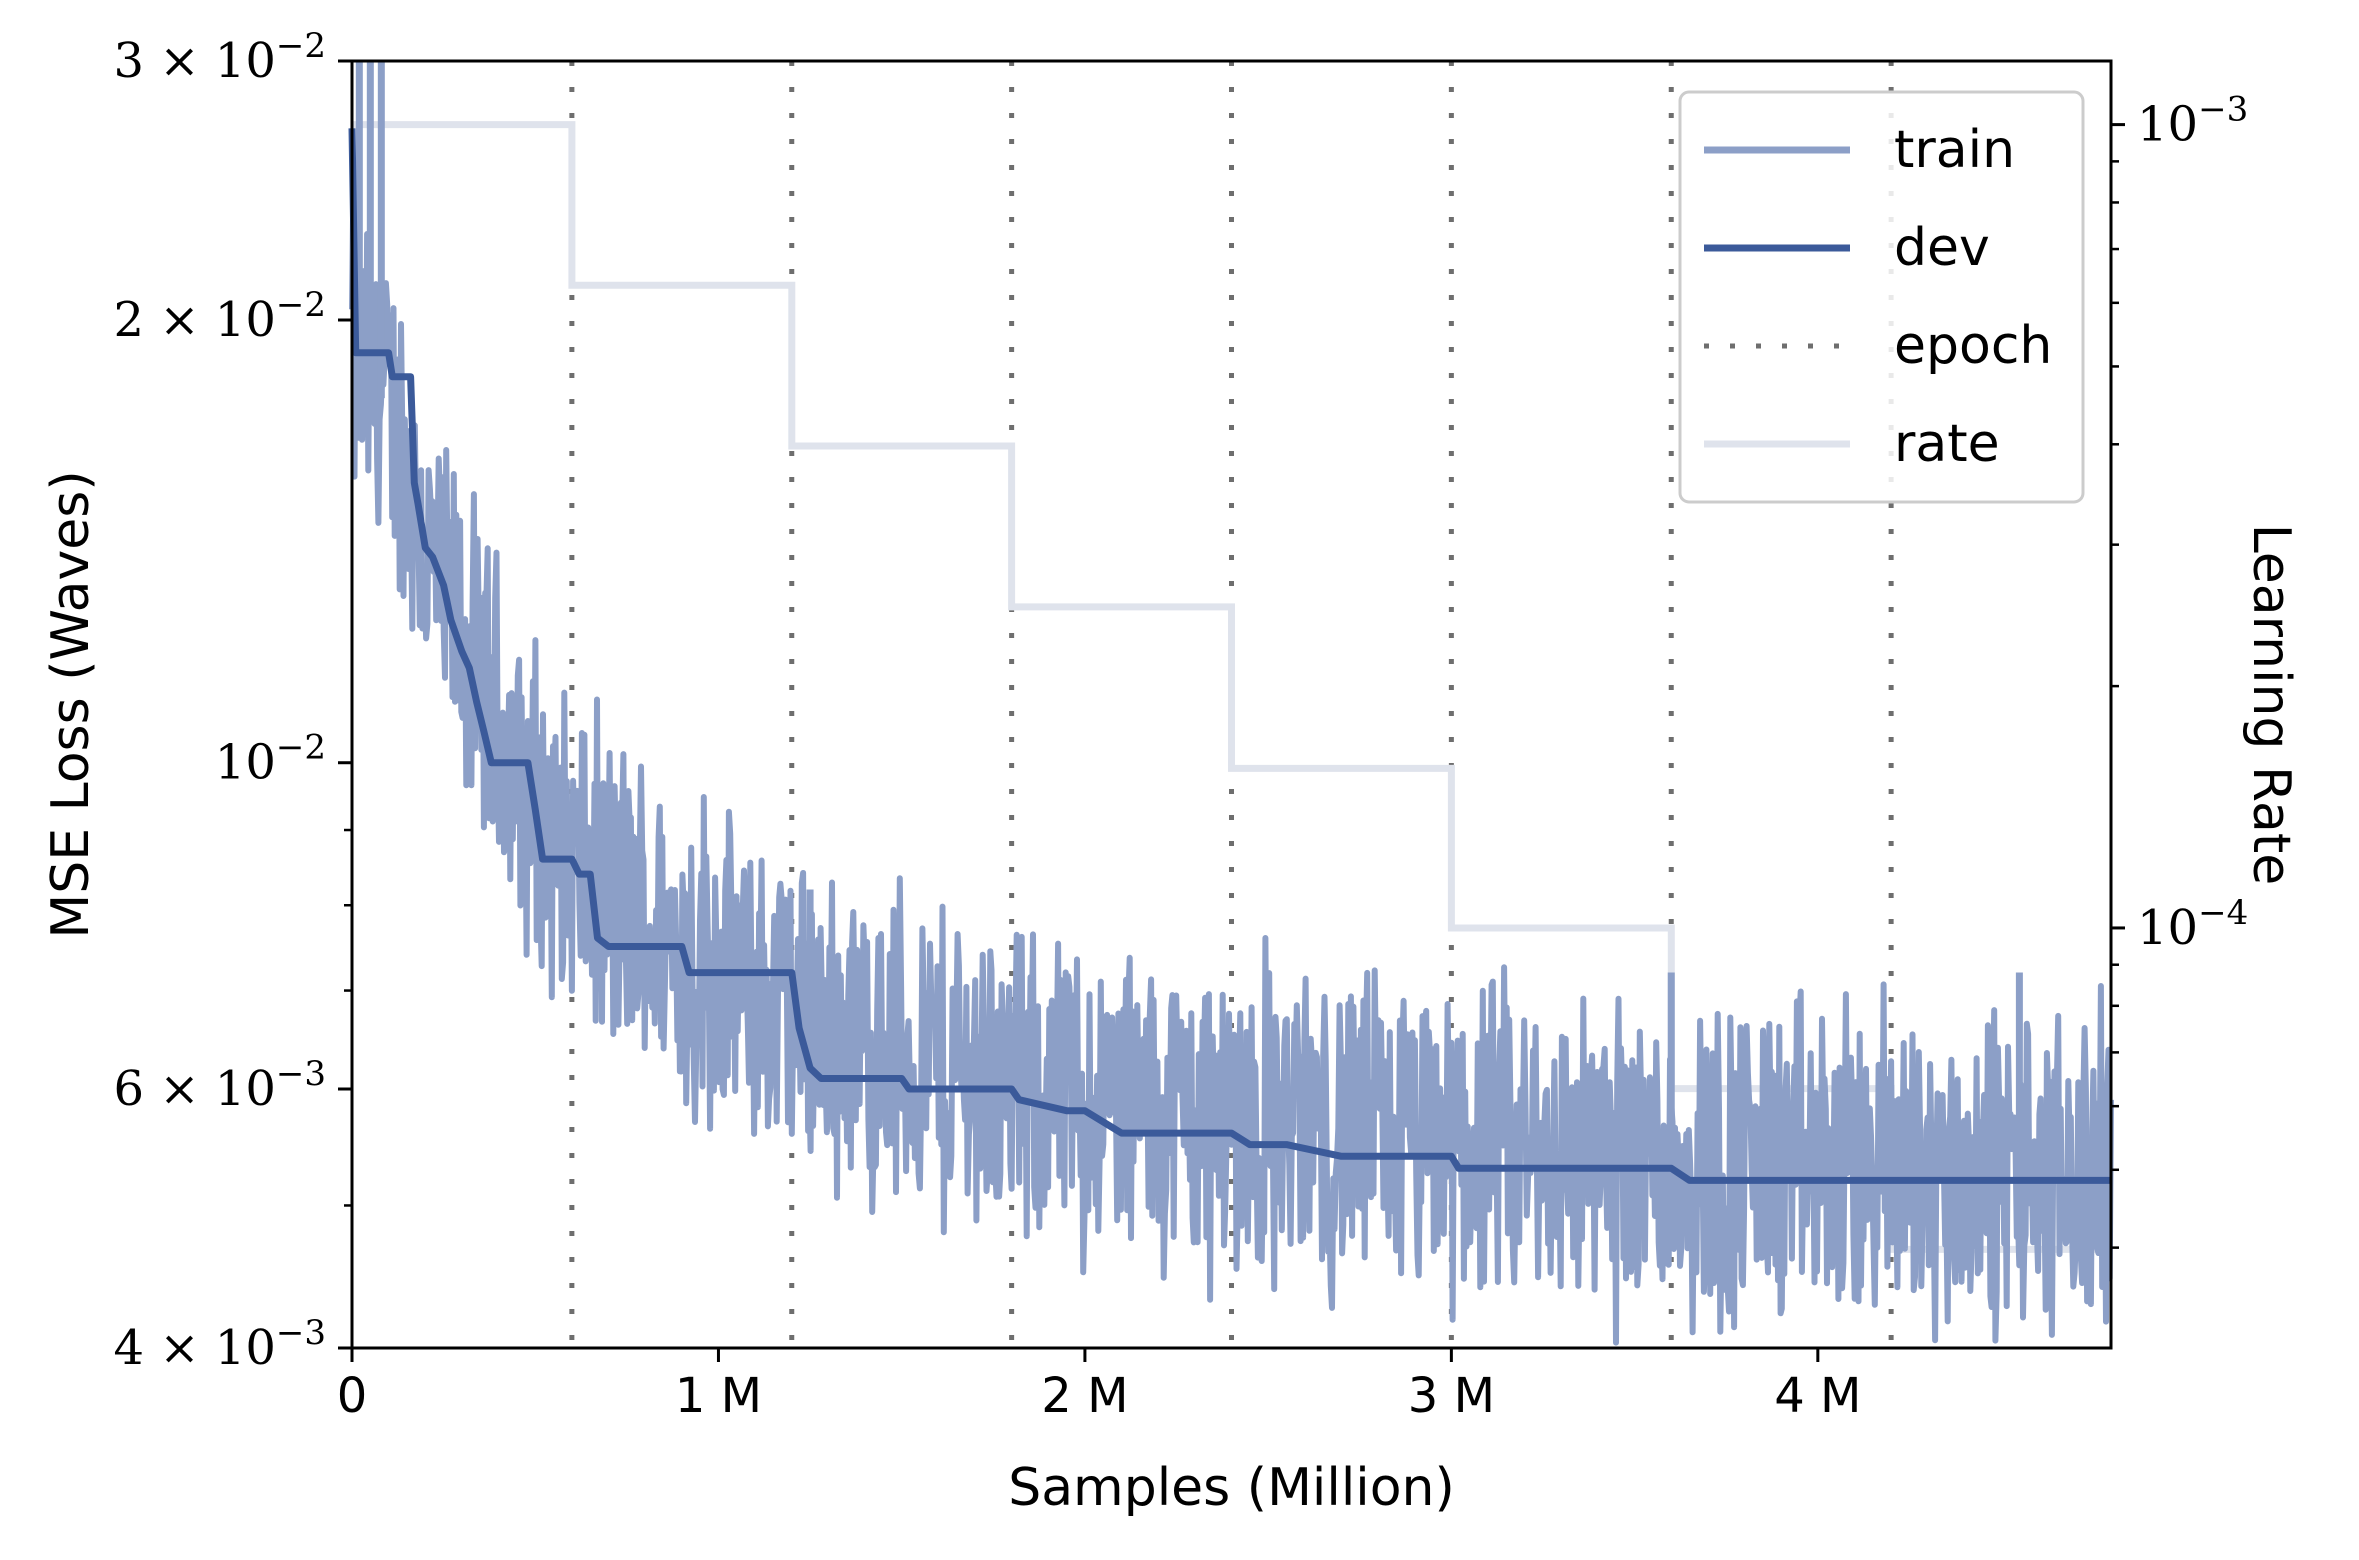 The image size is (2359, 1560). What do you see at coordinates (2271, 705) in the screenshot?
I see `y2-axis-label: Learning Rate` at bounding box center [2271, 705].